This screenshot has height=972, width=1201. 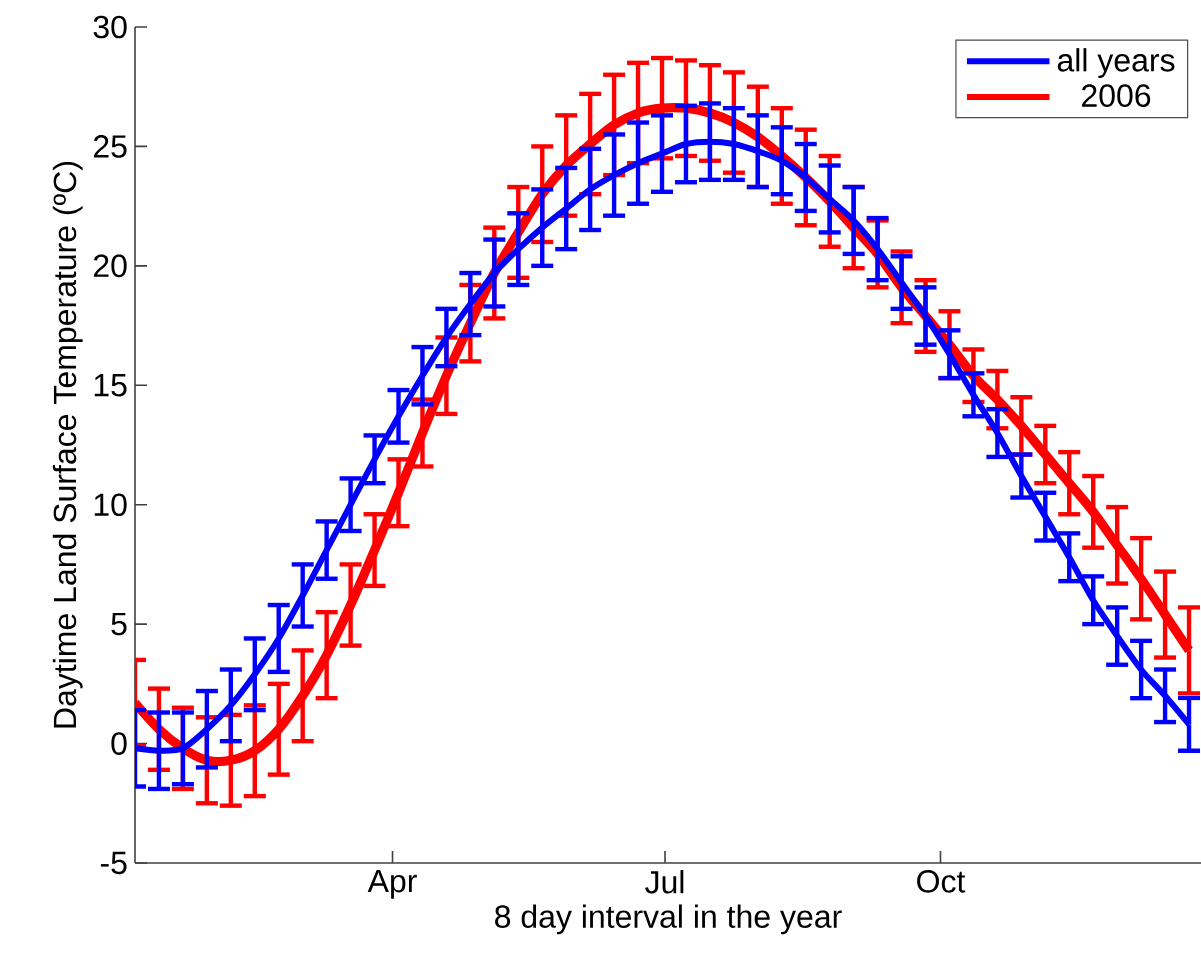 What do you see at coordinates (664, 882) in the screenshot?
I see `x-tick-label: Jul` at bounding box center [664, 882].